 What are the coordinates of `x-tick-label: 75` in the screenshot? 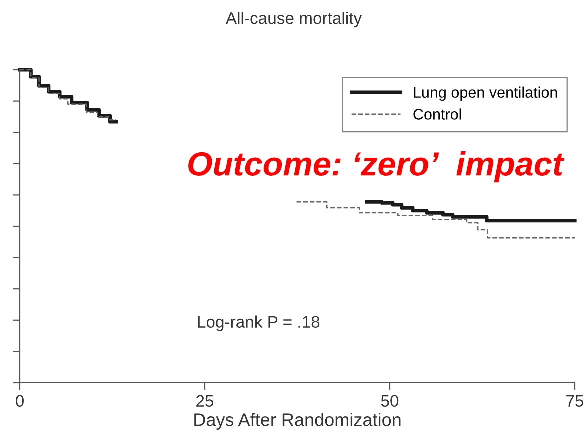 It's located at (575, 401).